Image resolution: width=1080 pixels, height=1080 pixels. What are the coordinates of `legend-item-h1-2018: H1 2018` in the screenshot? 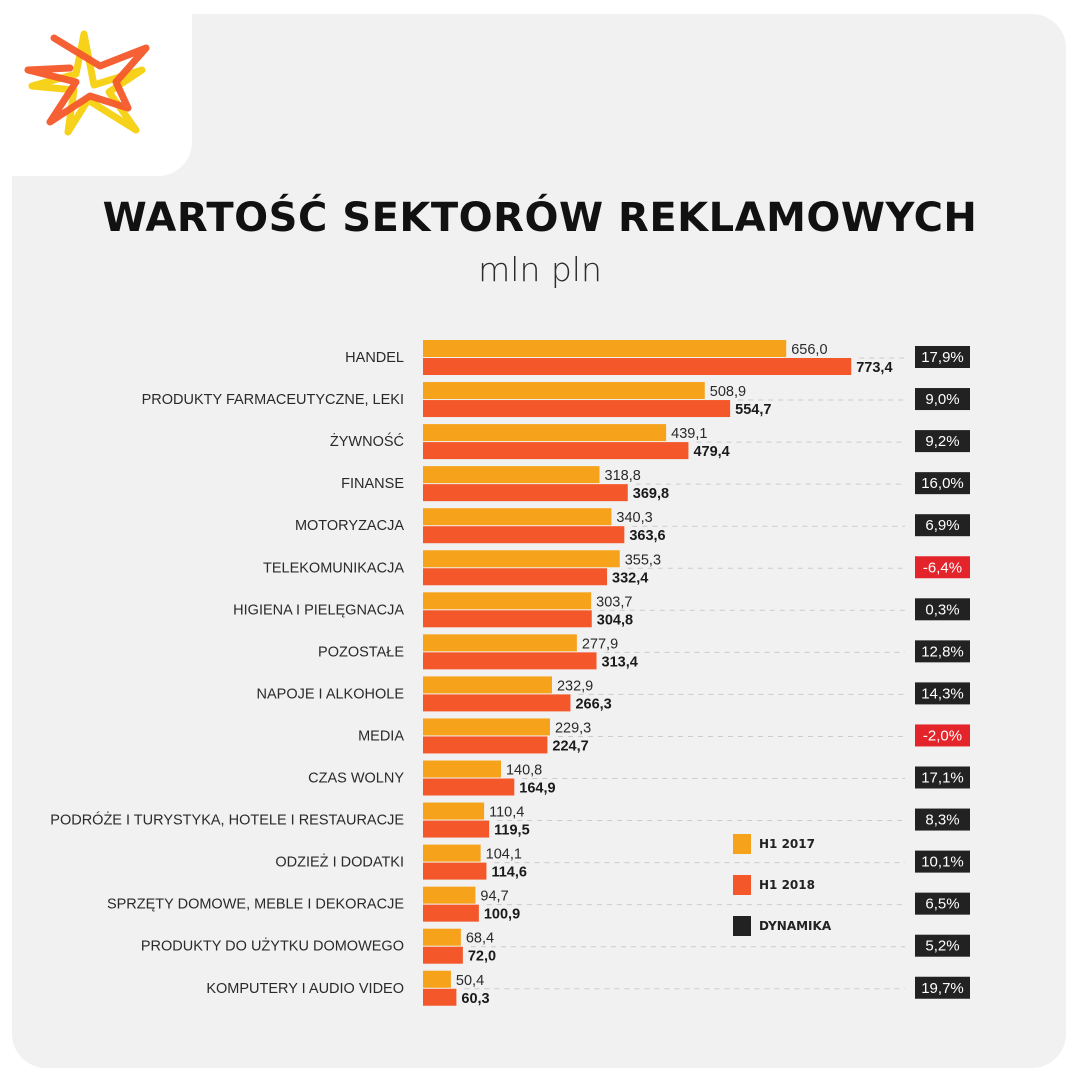 It's located at (803, 886).